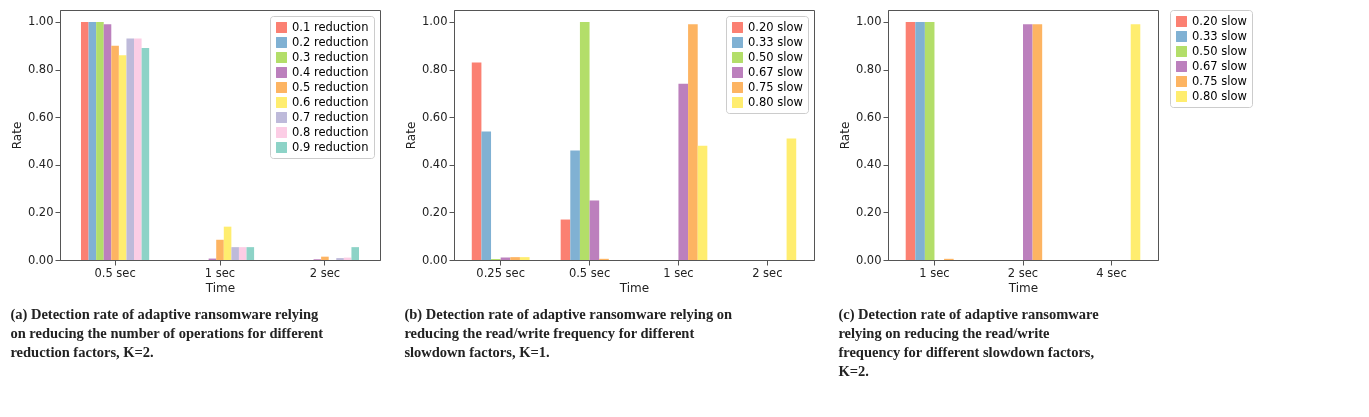 The height and width of the screenshot is (417, 1369). What do you see at coordinates (568, 332) in the screenshot?
I see `text: (b) Detection rate of adaptive ransomware relying on reducing the read/write frequency for different slowdown factors, K=1.` at bounding box center [568, 332].